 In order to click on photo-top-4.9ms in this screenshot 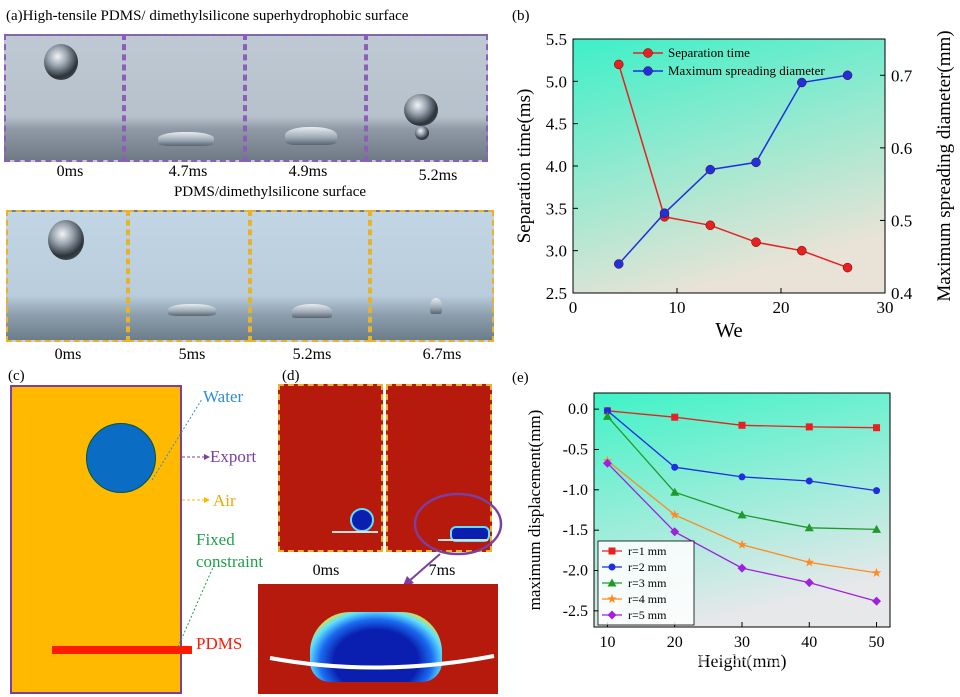, I will do `click(305, 98)`.